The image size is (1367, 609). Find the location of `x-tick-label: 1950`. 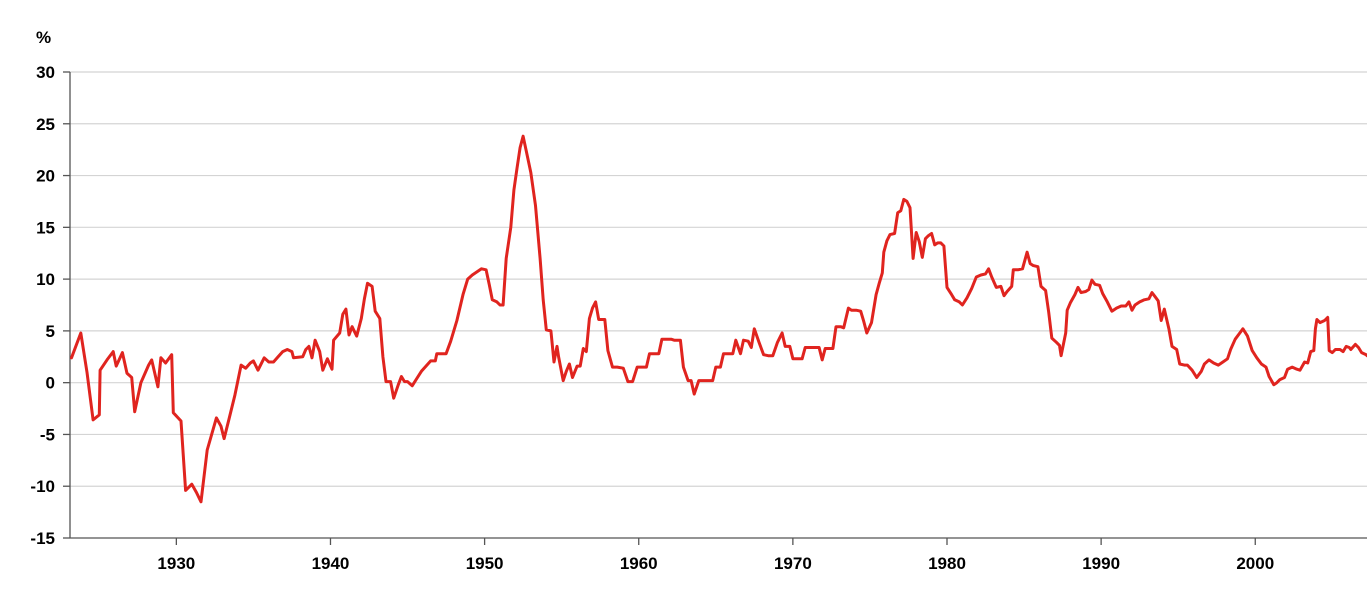

x-tick-label: 1950 is located at coordinates (485, 563).